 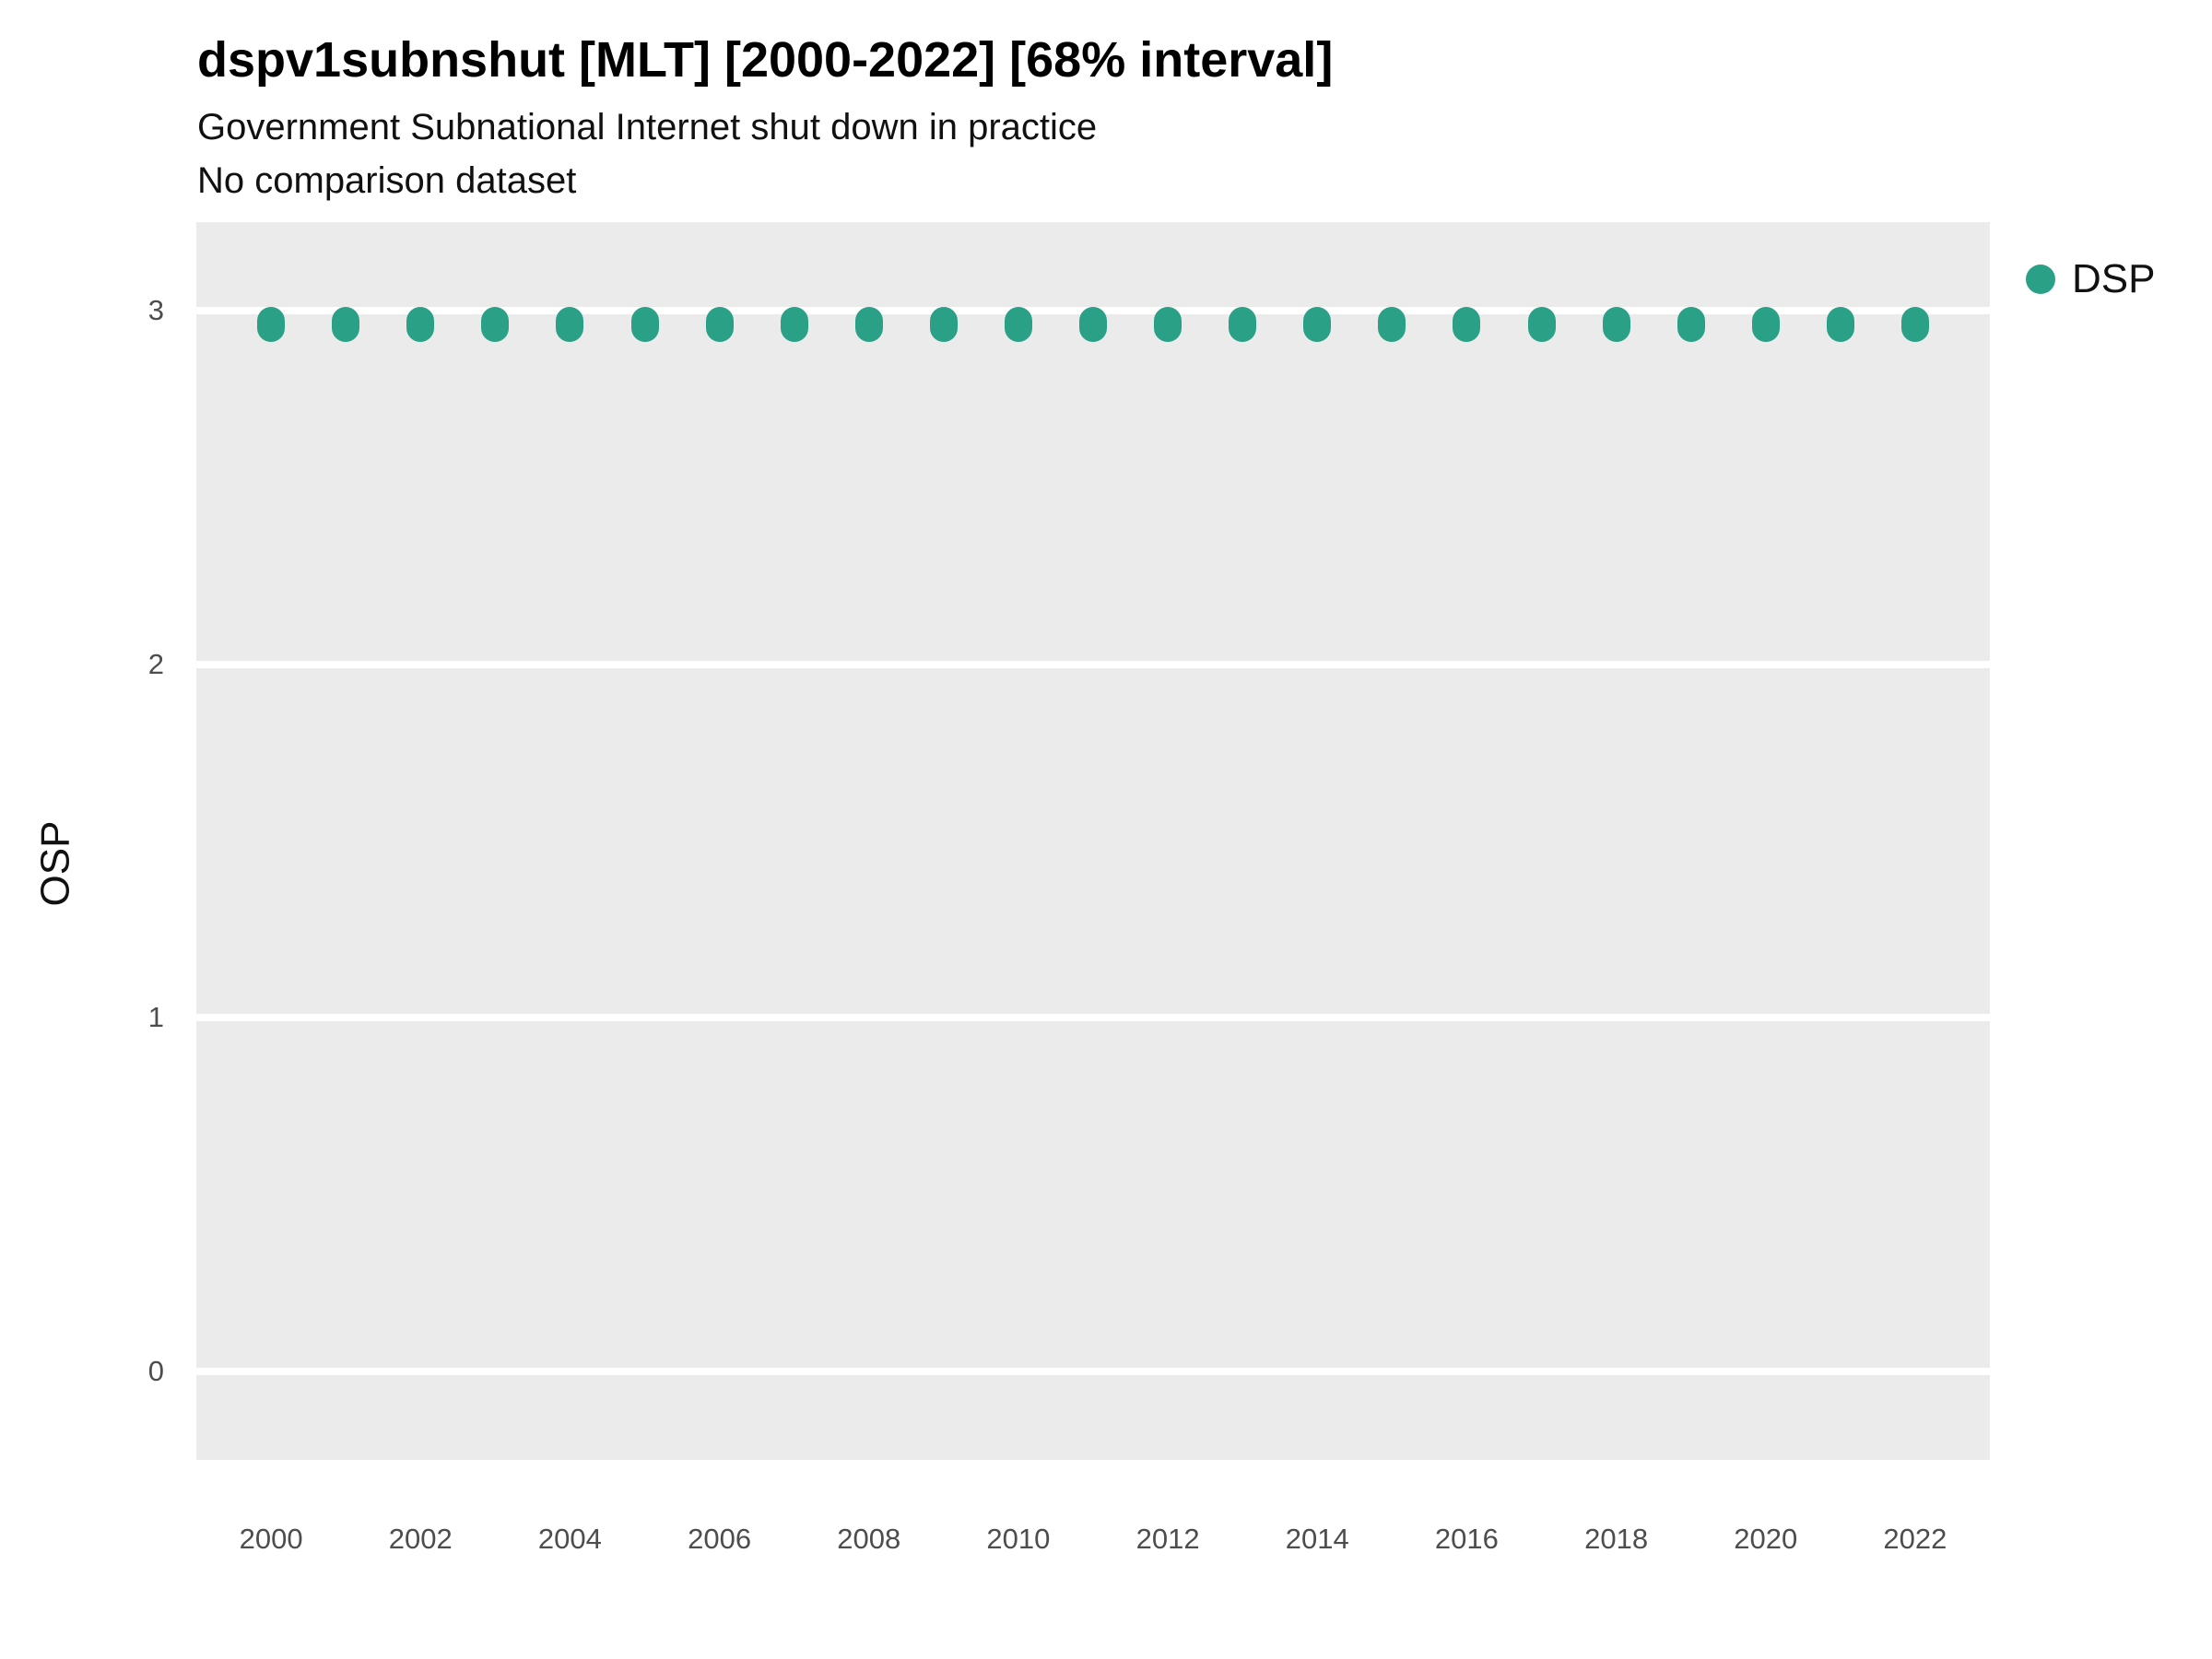 I want to click on x-tick-label: 2000, so click(x=271, y=1539).